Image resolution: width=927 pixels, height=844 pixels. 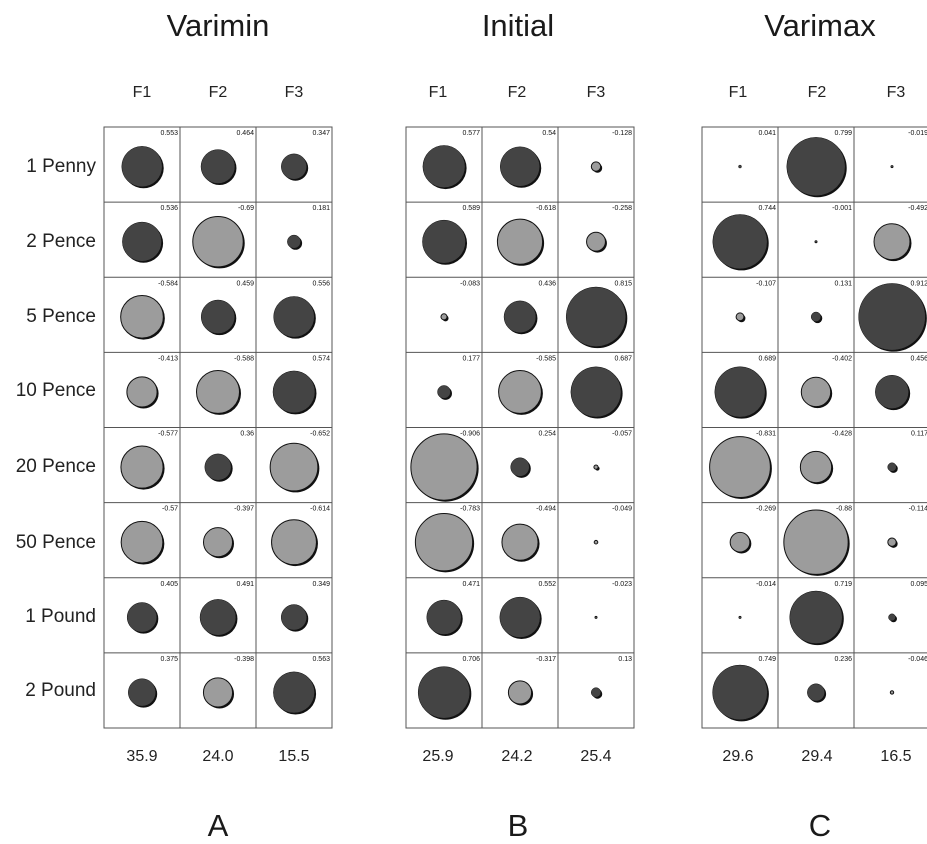 What do you see at coordinates (170, 509) in the screenshot?
I see `loading-value-label: -0.57` at bounding box center [170, 509].